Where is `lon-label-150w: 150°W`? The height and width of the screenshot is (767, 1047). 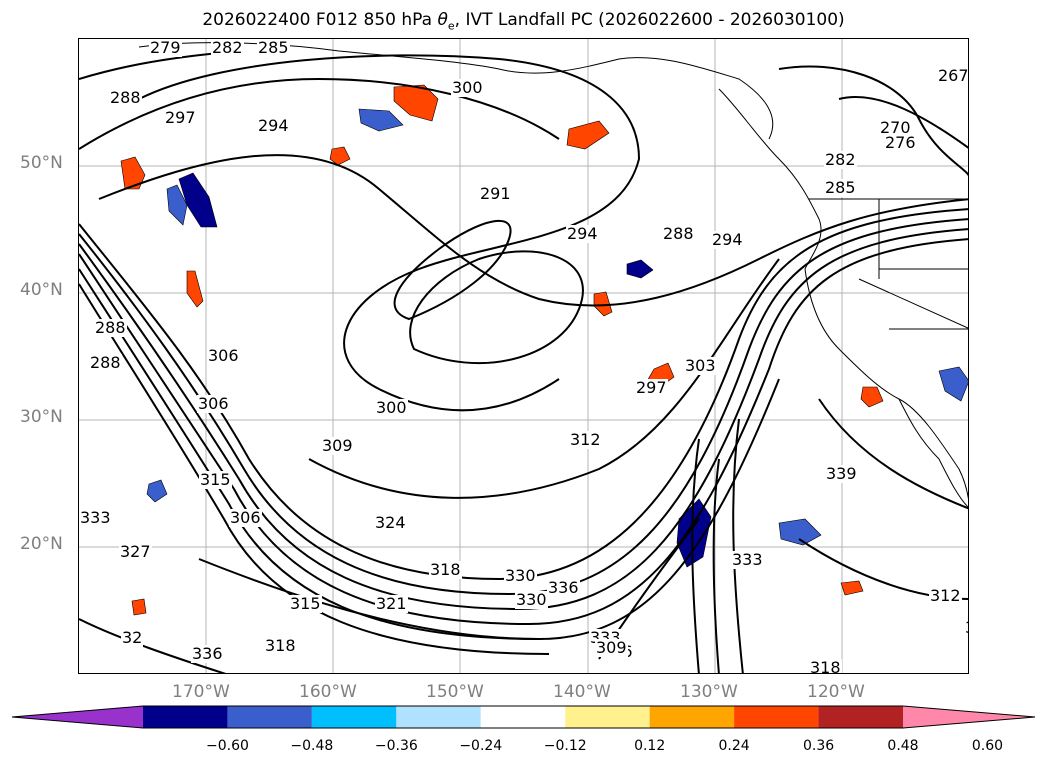
lon-label-150w: 150°W is located at coordinates (455, 692).